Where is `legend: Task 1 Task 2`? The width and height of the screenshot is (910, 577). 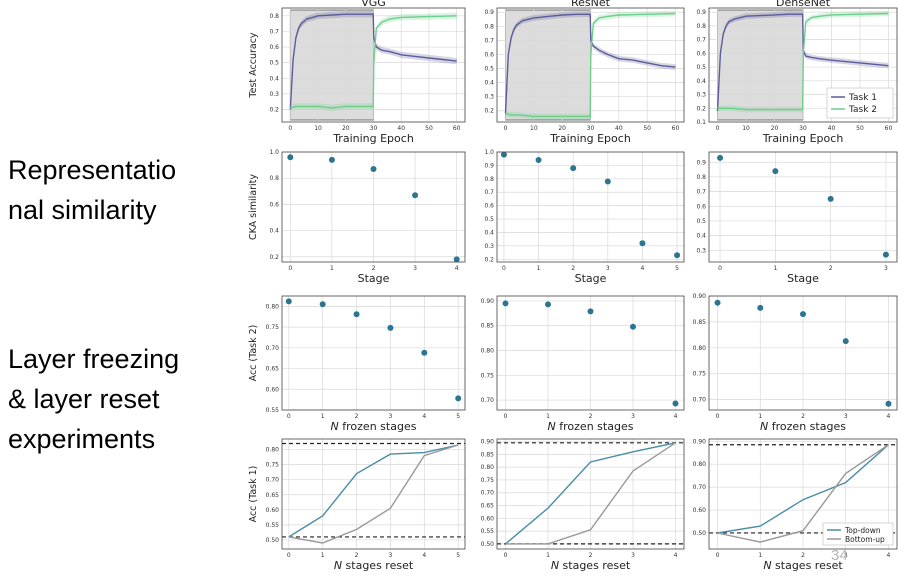
legend: Task 1 Task 2 is located at coordinates (860, 103).